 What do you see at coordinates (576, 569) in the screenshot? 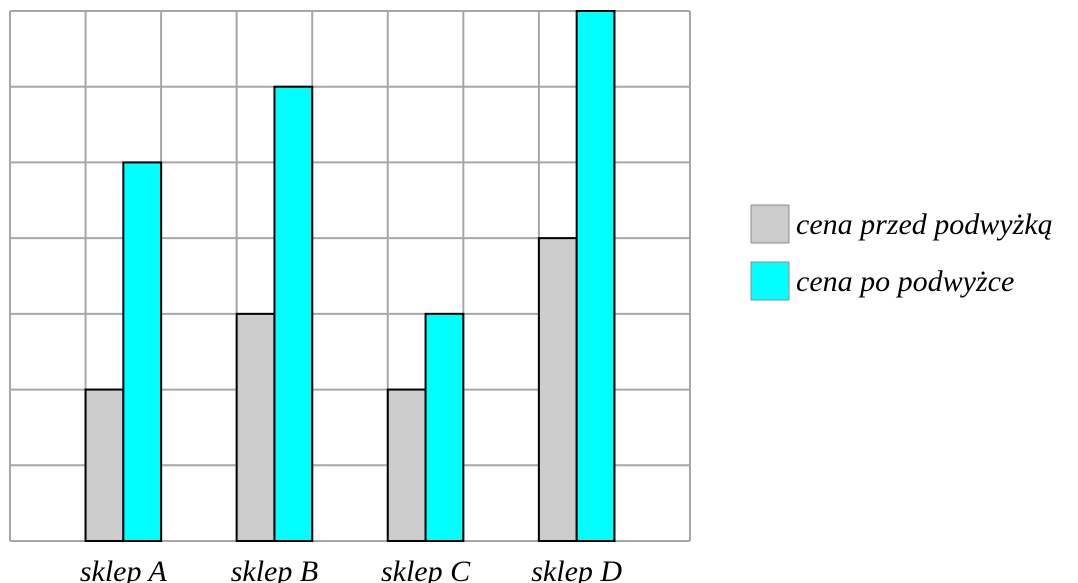
I see `x-tick-label-sklep-d: sklep D` at bounding box center [576, 569].